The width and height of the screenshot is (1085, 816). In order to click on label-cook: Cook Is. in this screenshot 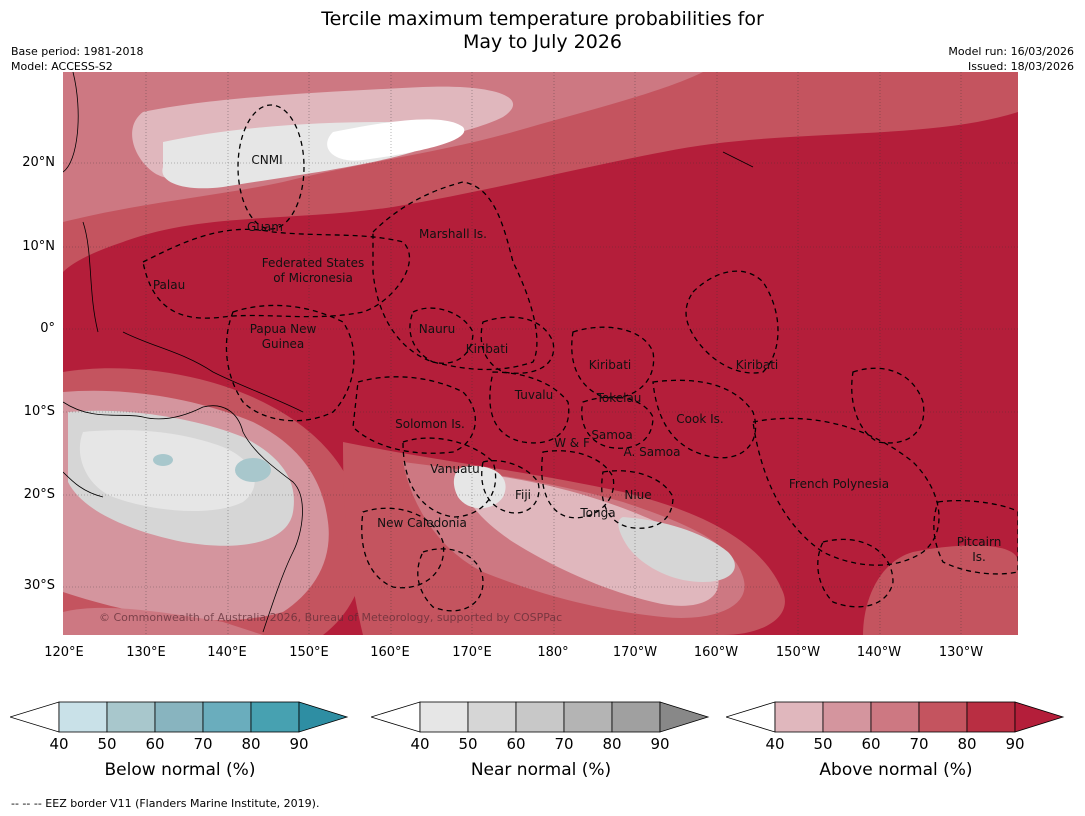, I will do `click(699, 419)`.